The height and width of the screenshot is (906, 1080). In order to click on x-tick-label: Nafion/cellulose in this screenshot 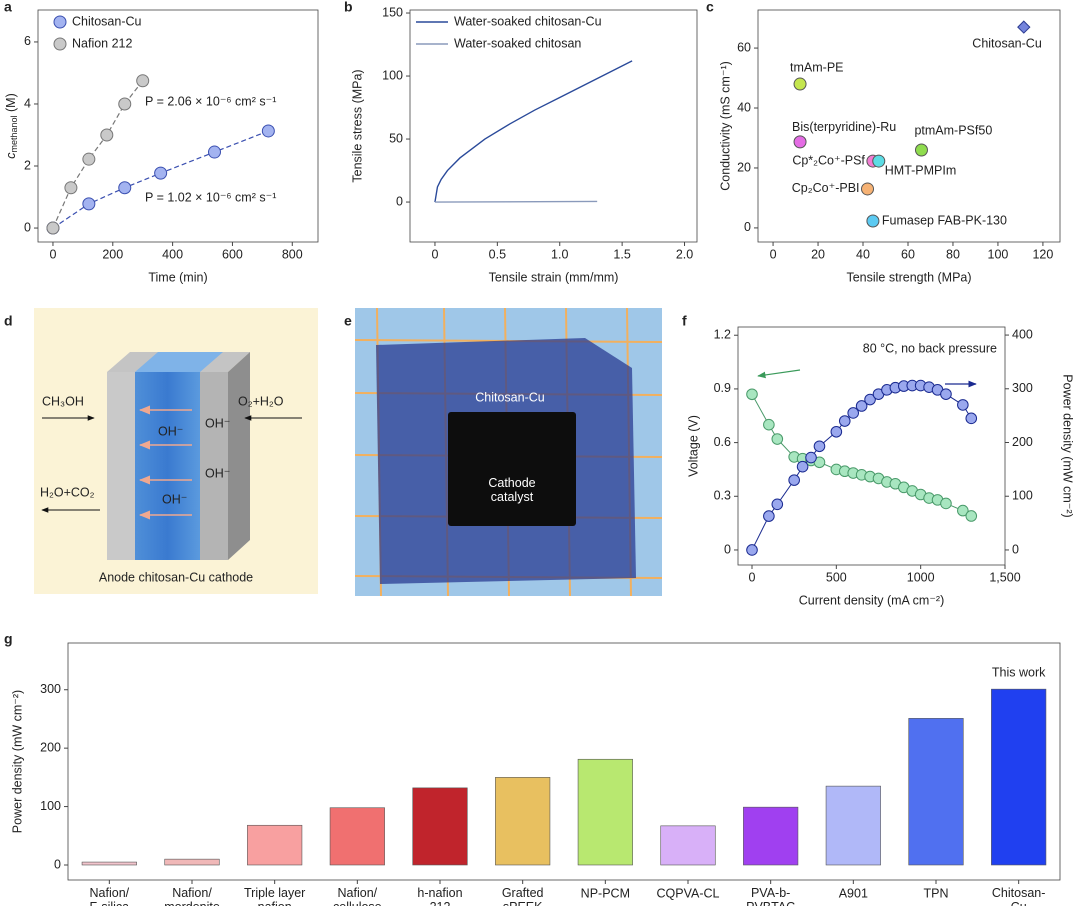, I will do `click(357, 896)`.